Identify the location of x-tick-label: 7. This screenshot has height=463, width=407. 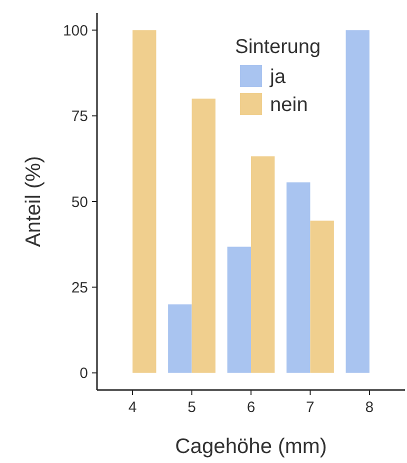
(310, 407).